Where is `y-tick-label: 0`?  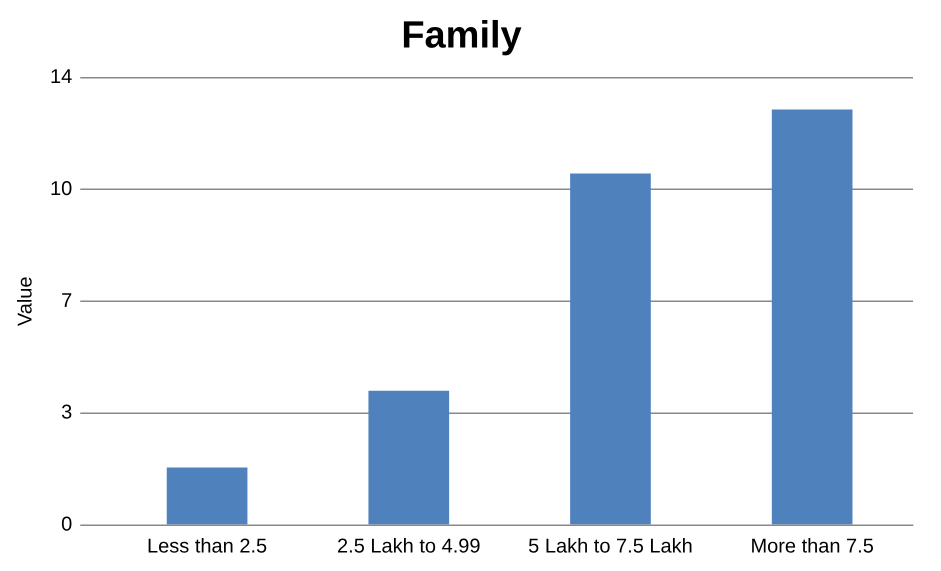 y-tick-label: 0 is located at coordinates (66, 525).